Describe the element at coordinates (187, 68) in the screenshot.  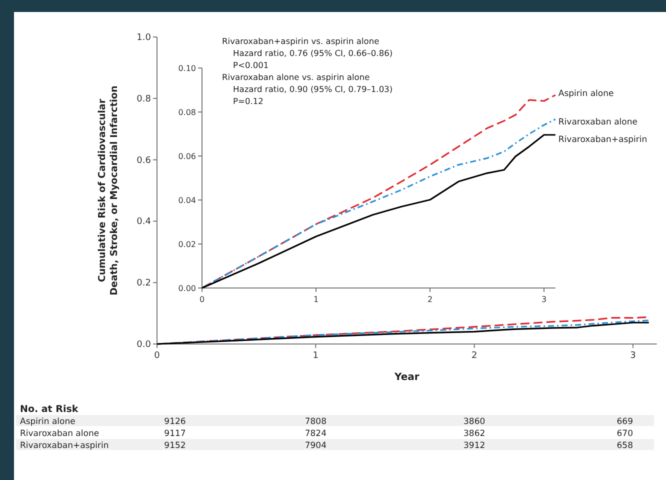
I see `y-tick-label: 0.10` at that location.